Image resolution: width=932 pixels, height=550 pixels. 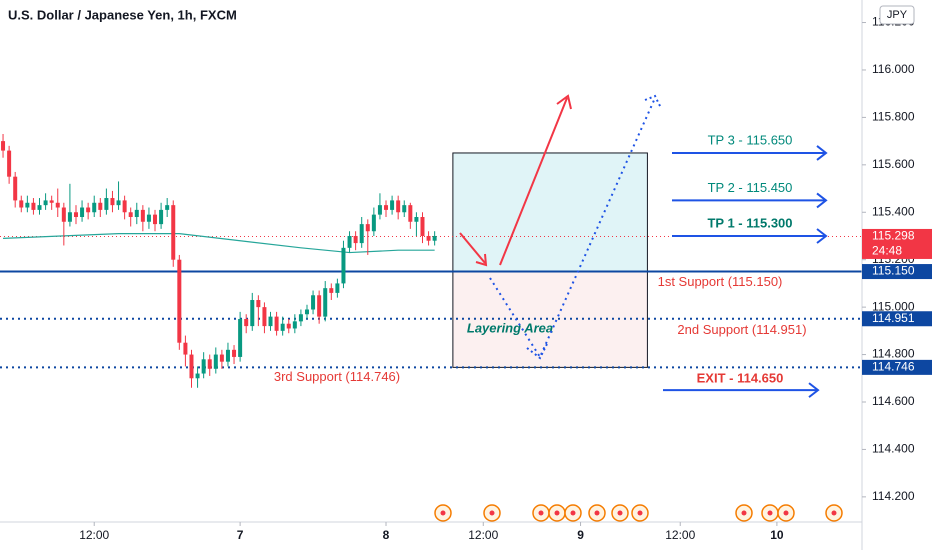 What do you see at coordinates (893, 449) in the screenshot?
I see `y-tick-label: 114.400` at bounding box center [893, 449].